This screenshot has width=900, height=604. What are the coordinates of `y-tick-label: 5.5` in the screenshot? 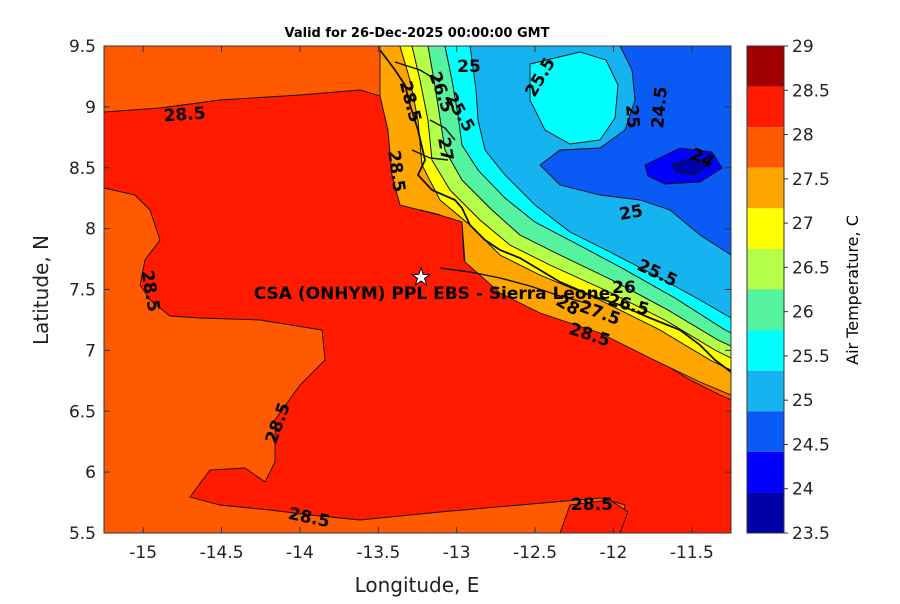 It's located at (82, 534).